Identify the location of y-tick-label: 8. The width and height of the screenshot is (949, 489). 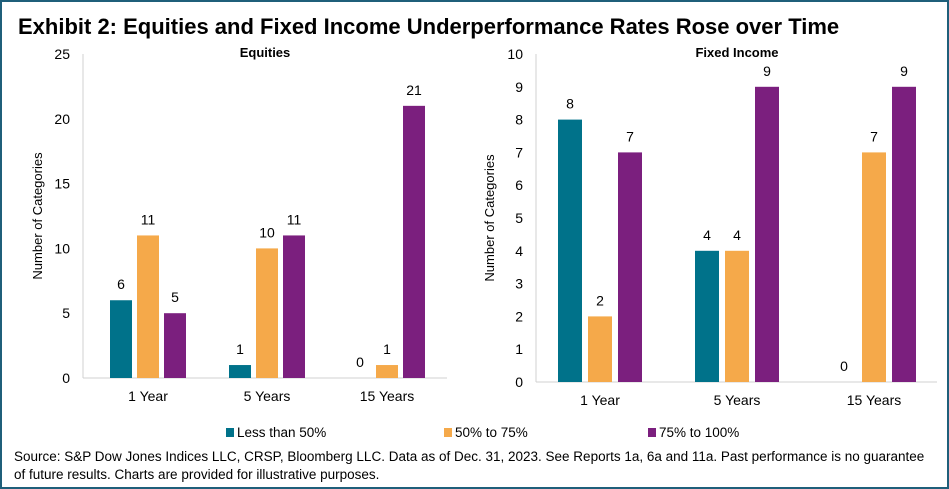
(519, 120).